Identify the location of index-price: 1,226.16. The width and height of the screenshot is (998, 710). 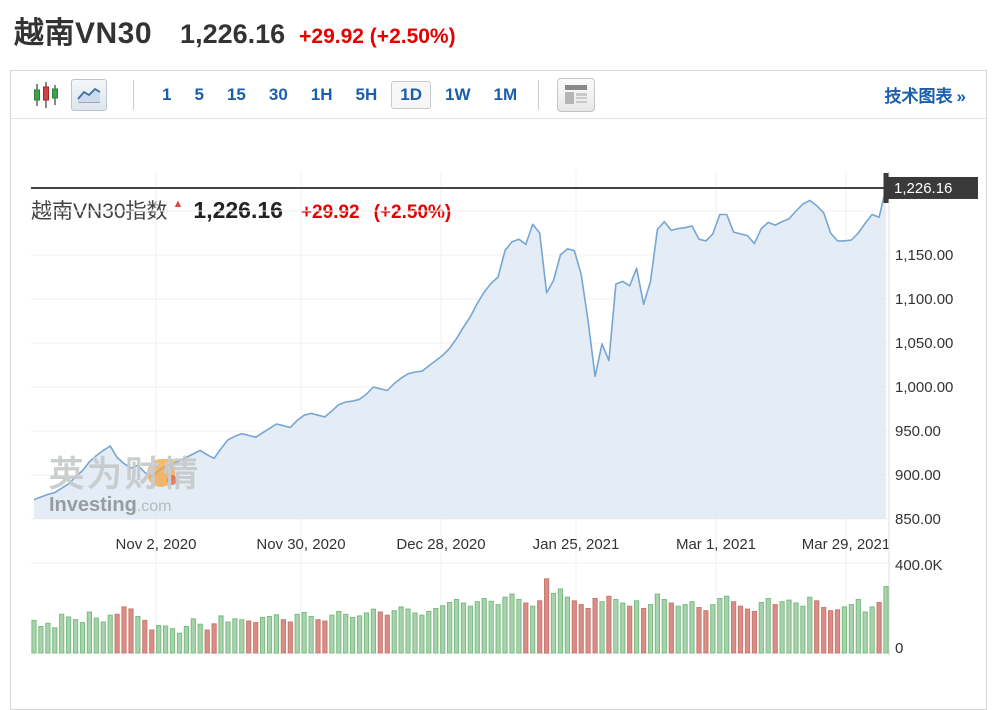
(233, 34).